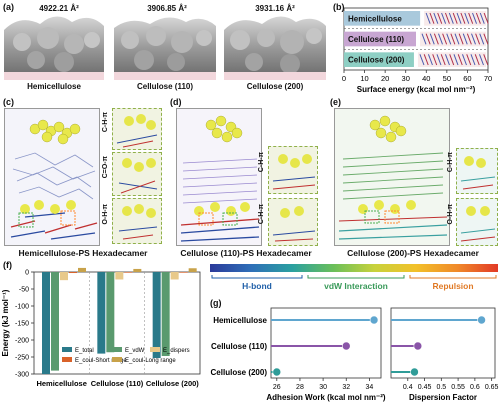 The height and width of the screenshot is (405, 500). Describe the element at coordinates (392, 177) in the screenshot. I see `cellulose-200-ps-render` at that location.